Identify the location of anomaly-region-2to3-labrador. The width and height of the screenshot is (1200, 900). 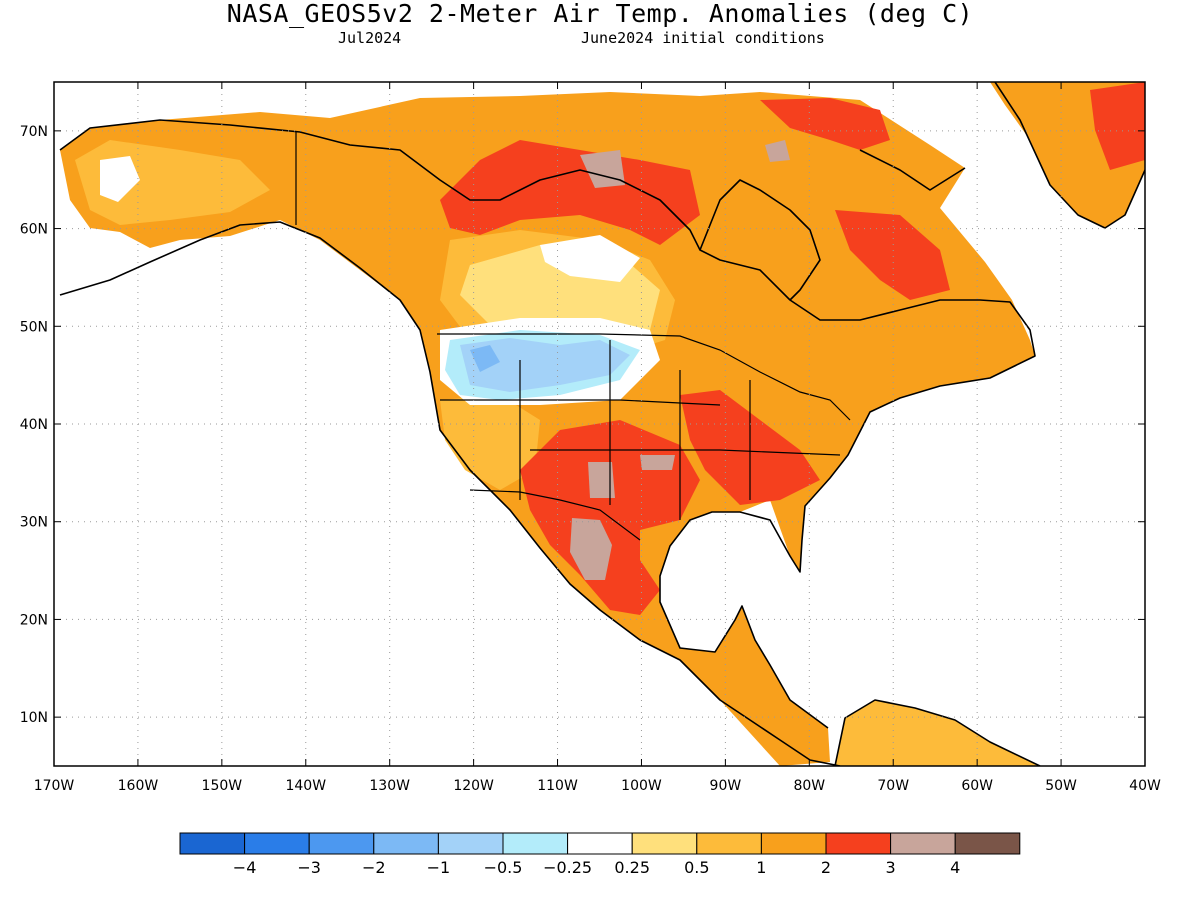
(892, 255).